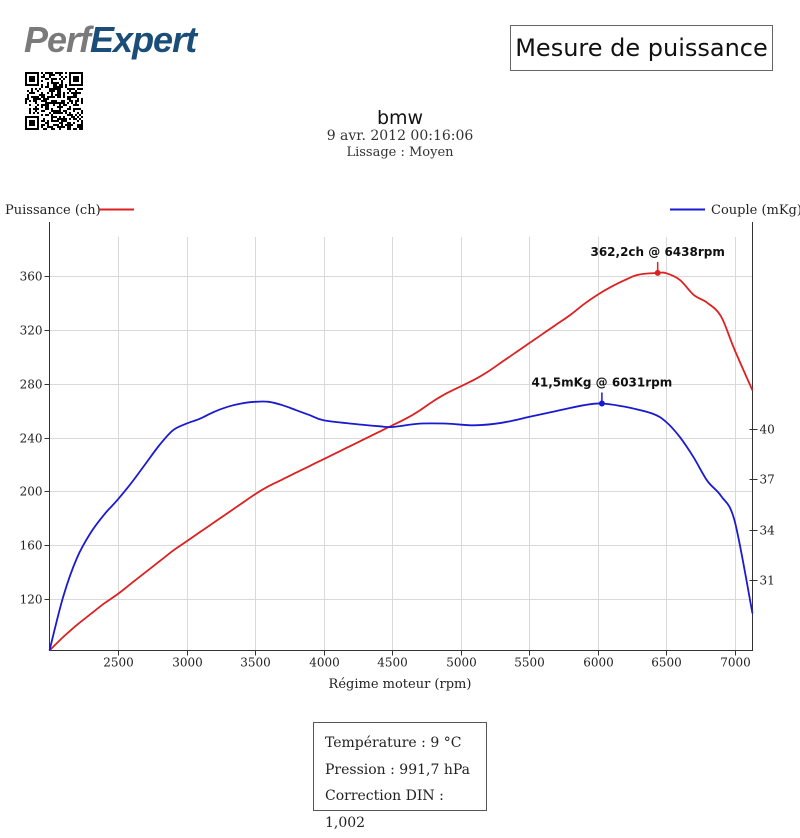  Describe the element at coordinates (31, 439) in the screenshot. I see `y-left-tick-label: 240` at that location.